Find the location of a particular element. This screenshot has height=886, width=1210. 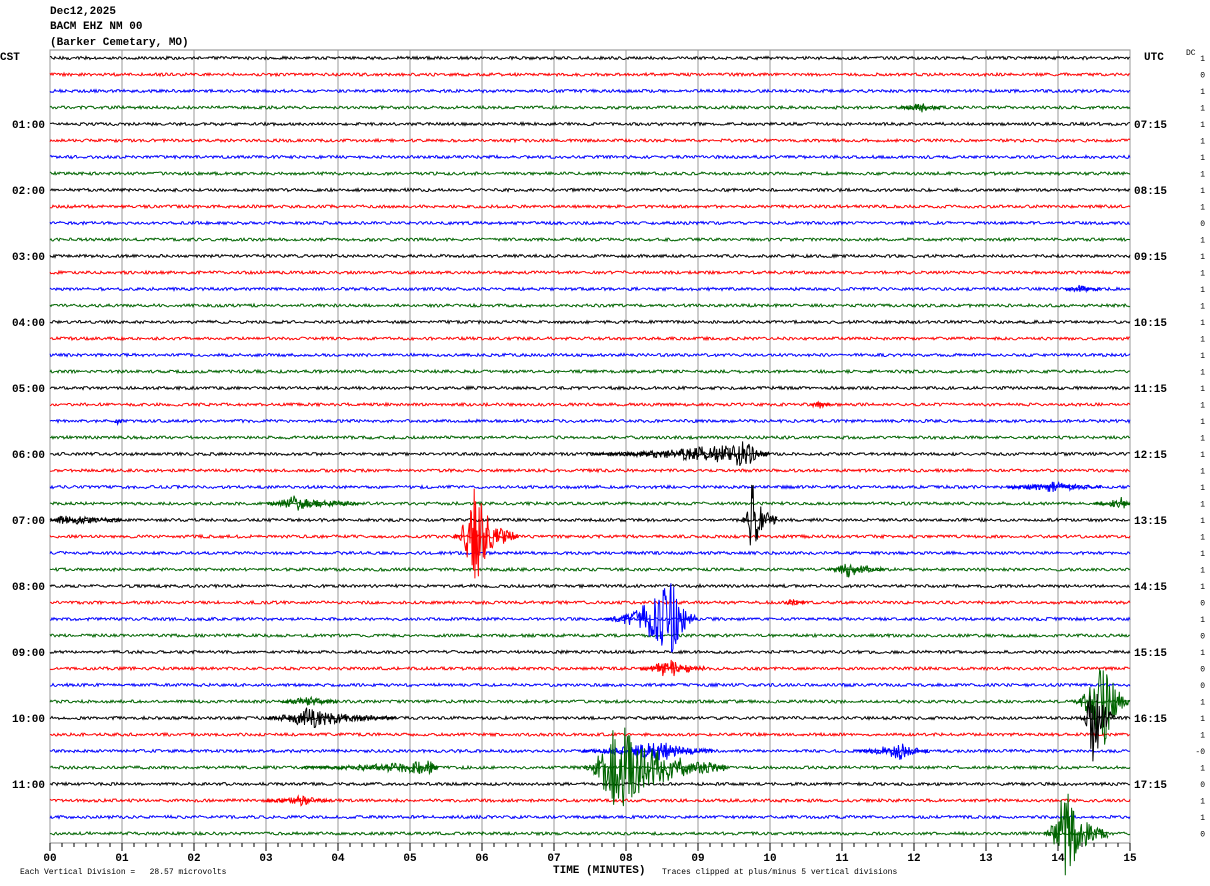

utc-label: 08:15 is located at coordinates (1150, 192).